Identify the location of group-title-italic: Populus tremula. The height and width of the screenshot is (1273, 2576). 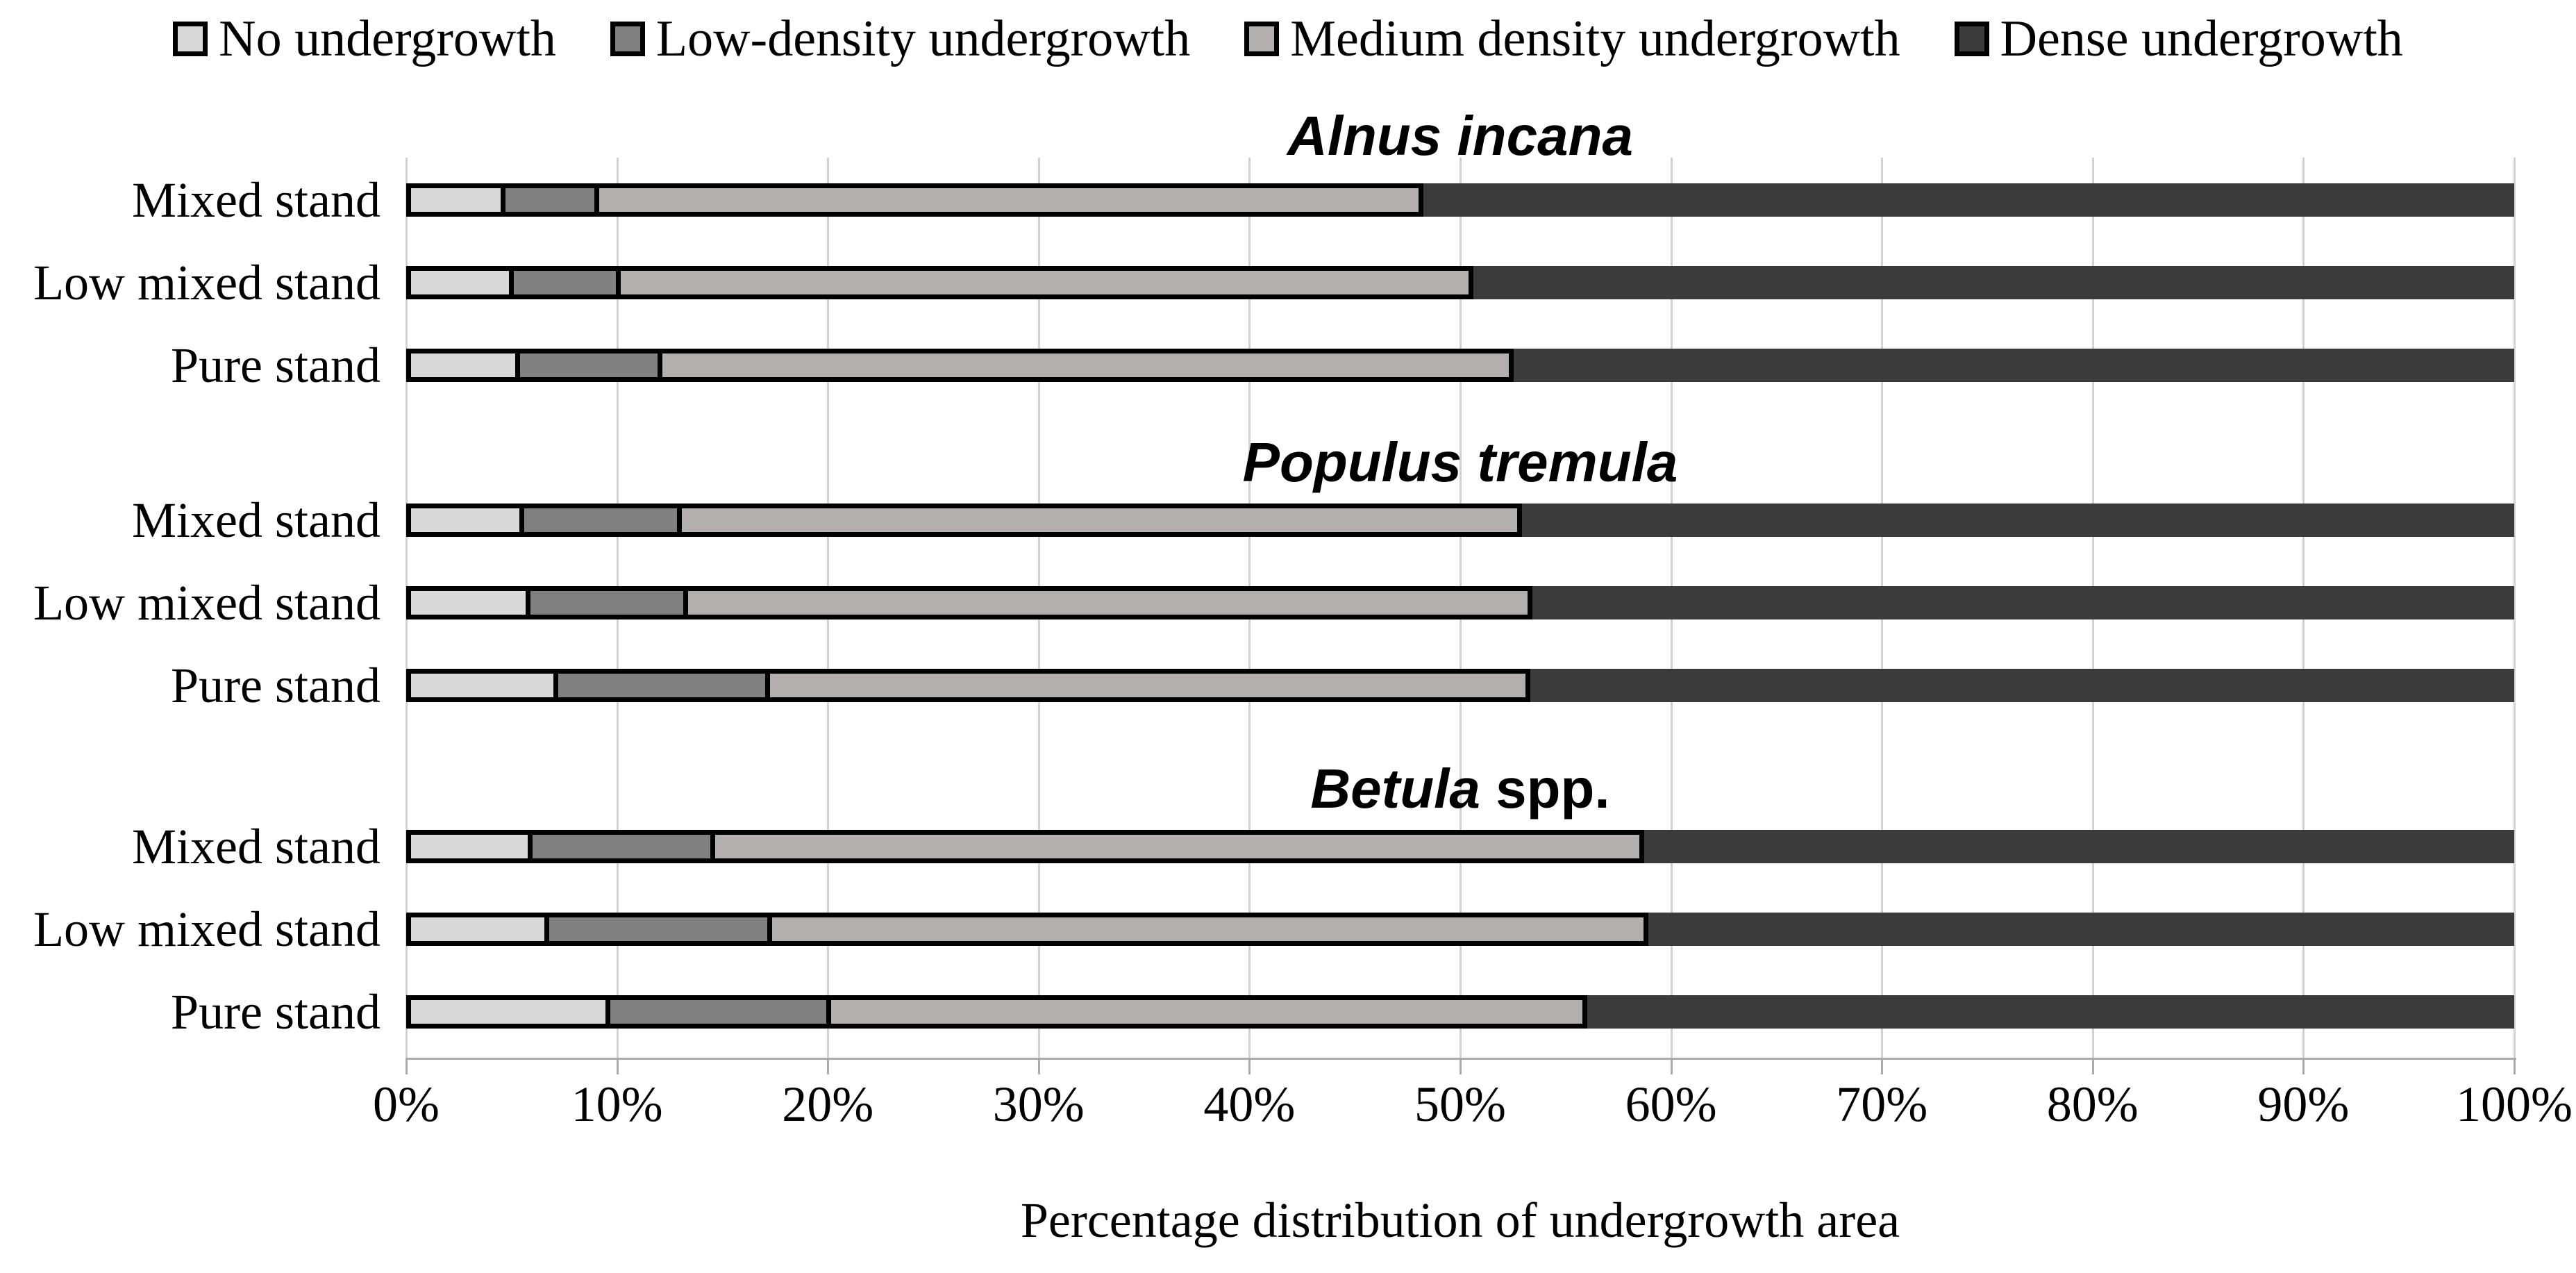
(1460, 462).